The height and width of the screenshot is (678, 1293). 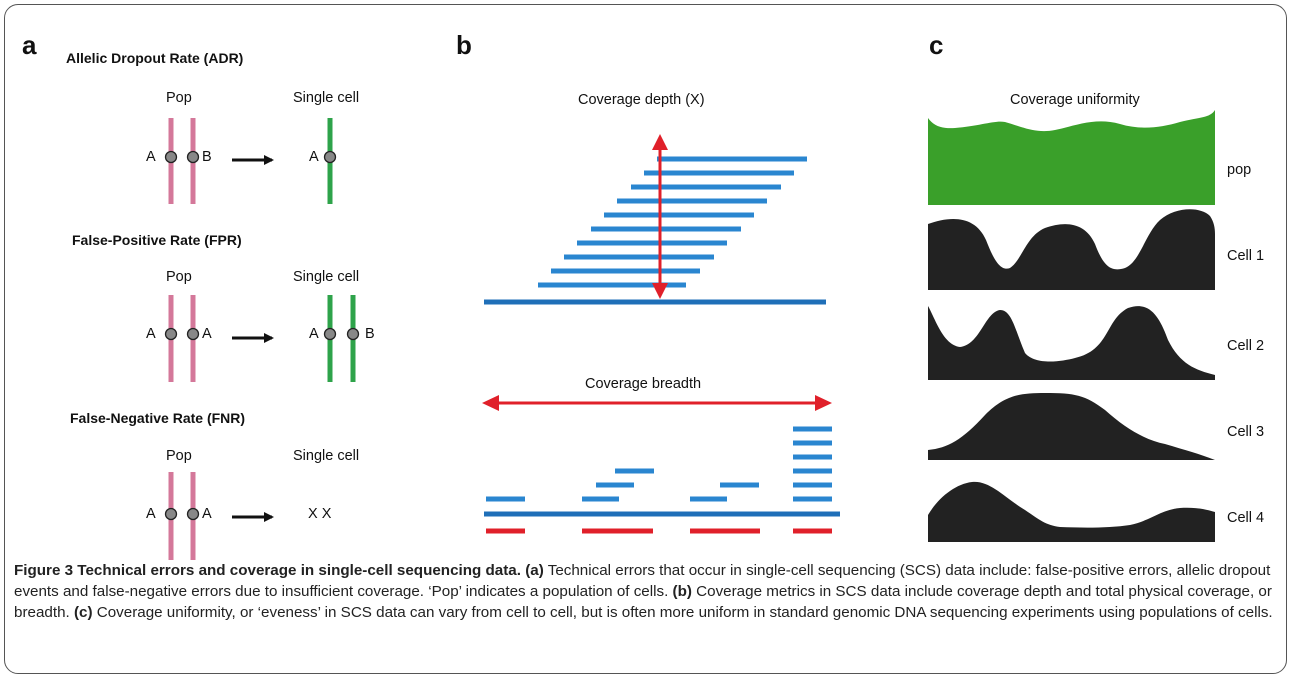 I want to click on fpr-pop-label: Pop, so click(x=179, y=277).